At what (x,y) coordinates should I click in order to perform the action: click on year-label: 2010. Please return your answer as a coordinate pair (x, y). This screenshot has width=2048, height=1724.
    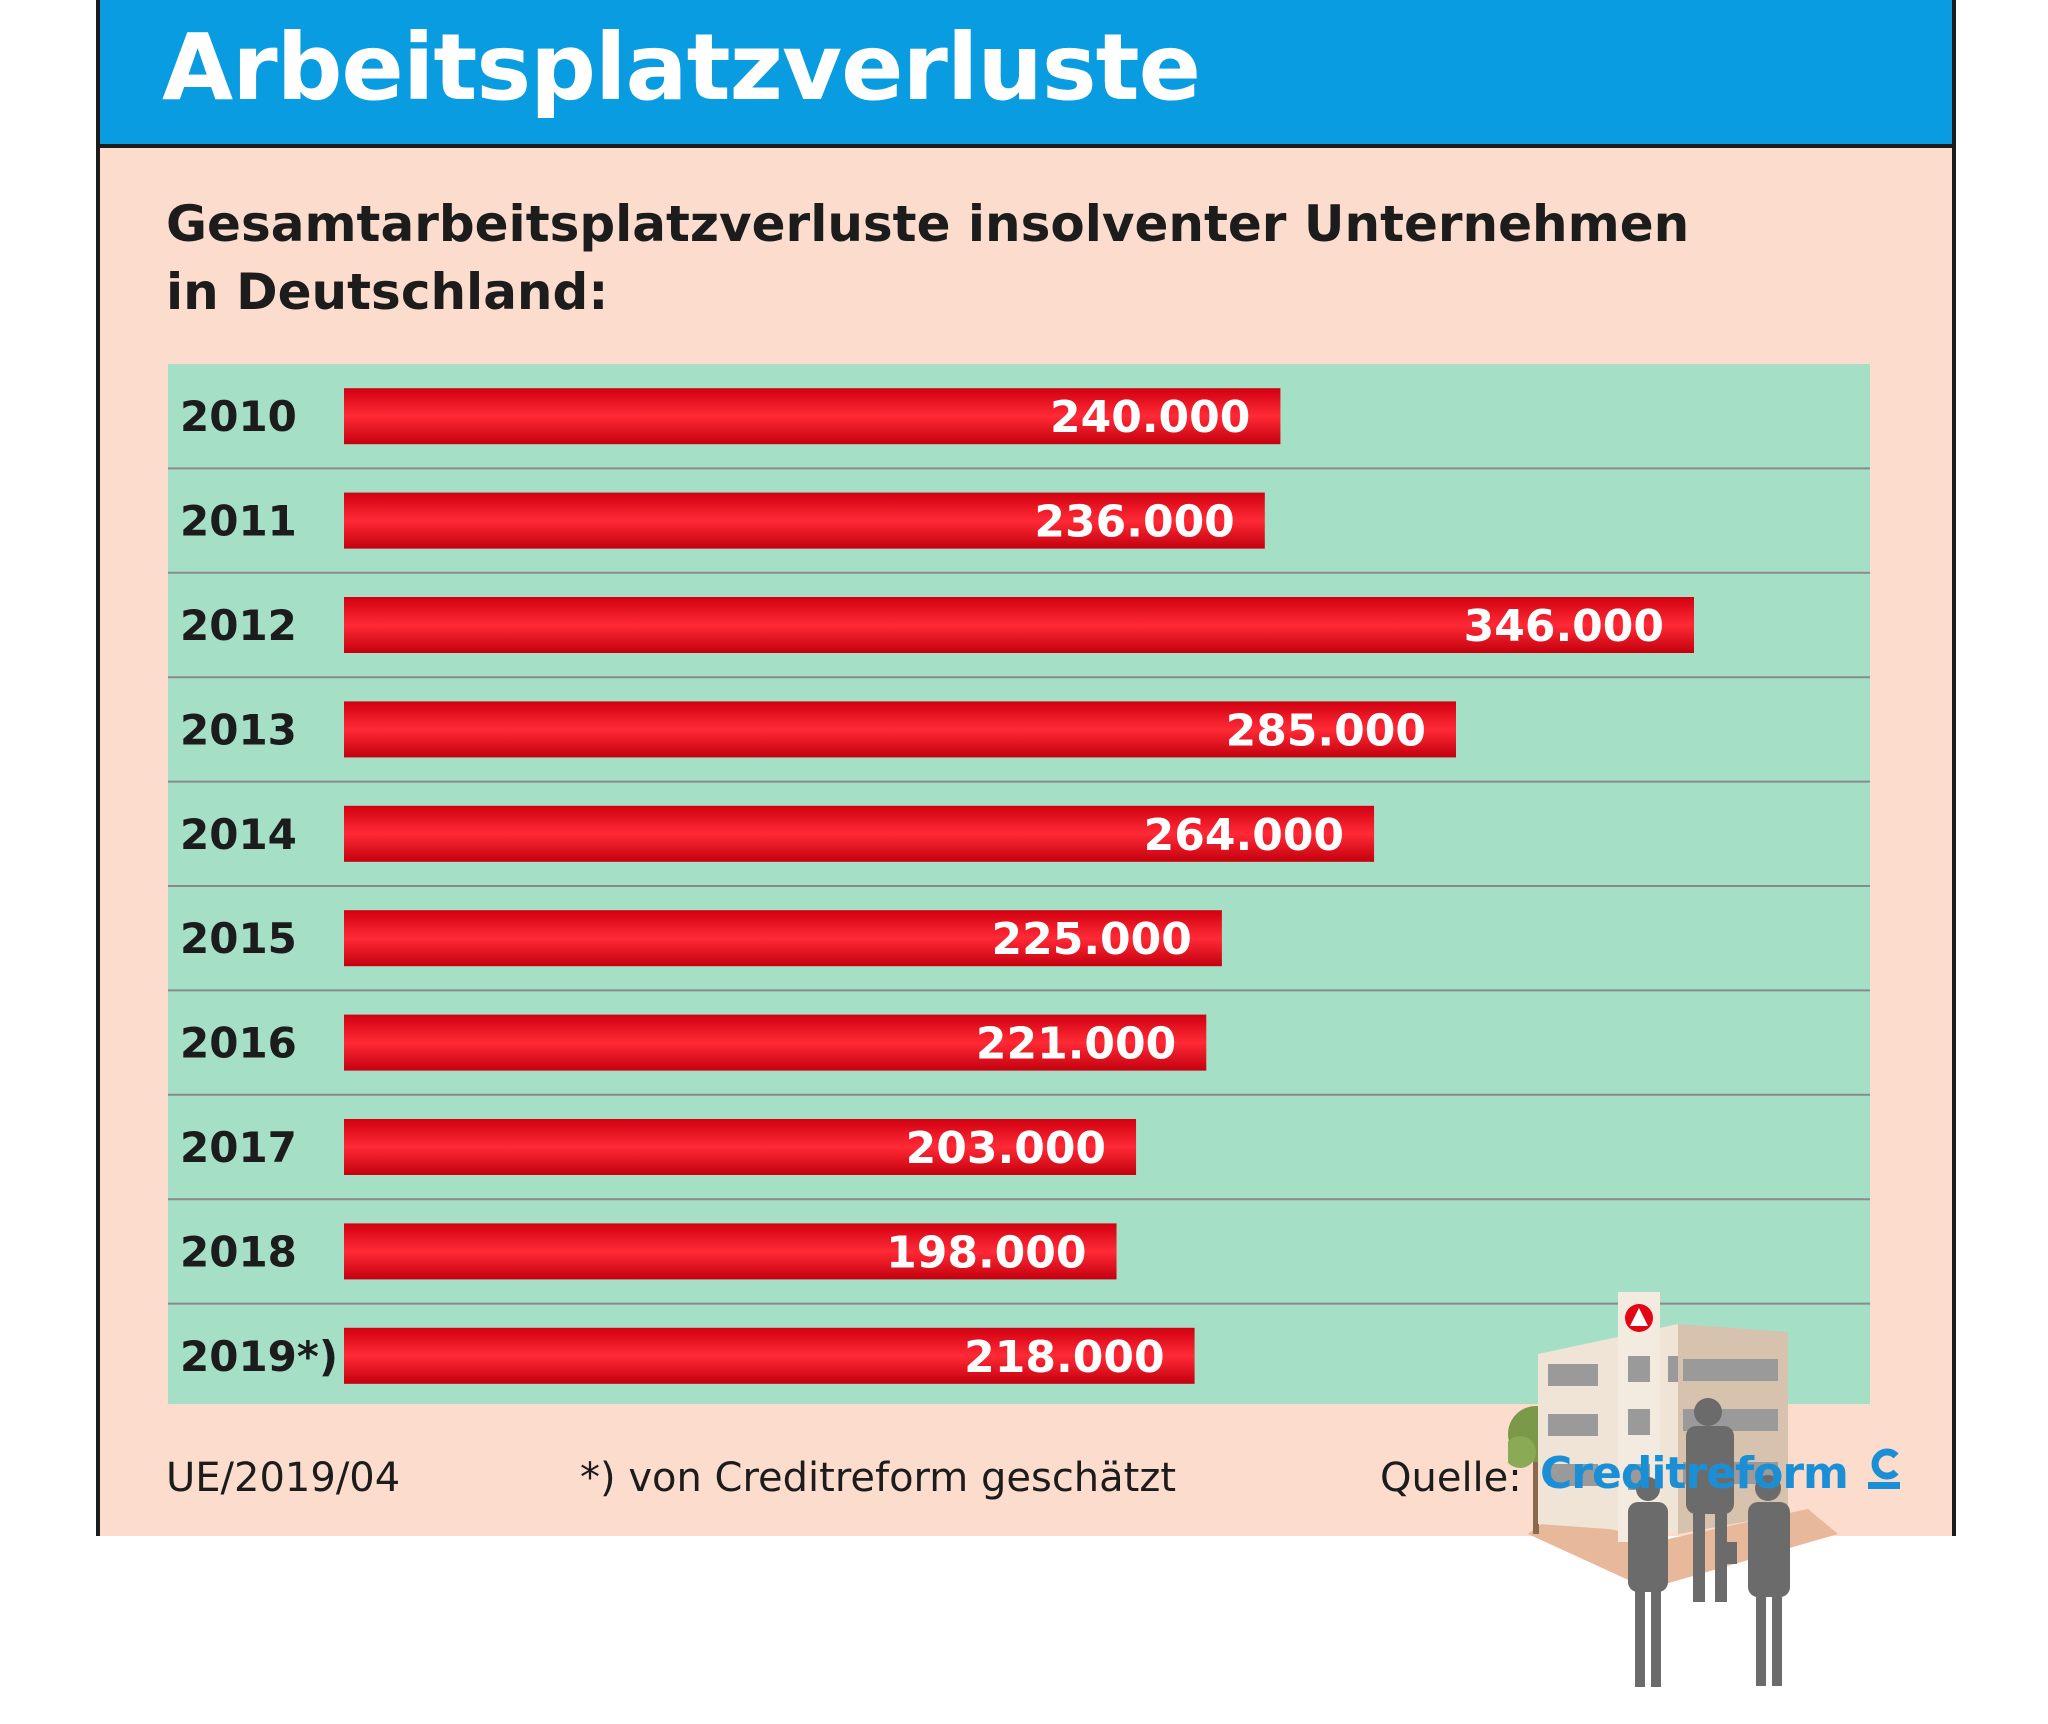
    Looking at the image, I should click on (238, 416).